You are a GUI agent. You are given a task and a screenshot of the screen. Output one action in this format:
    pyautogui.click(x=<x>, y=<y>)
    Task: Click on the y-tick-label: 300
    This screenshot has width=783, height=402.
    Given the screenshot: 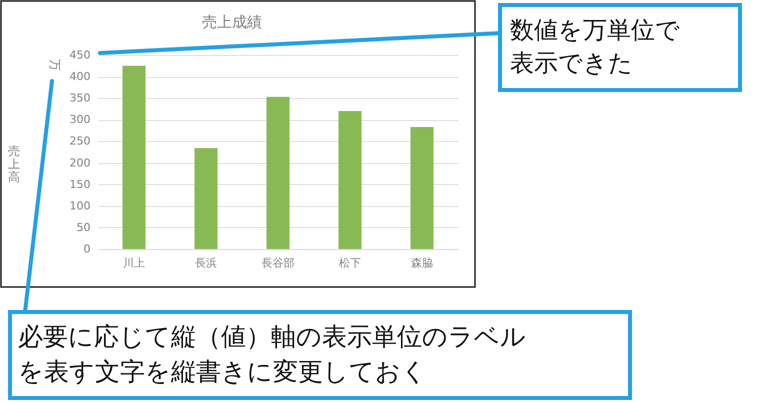 What is the action you would take?
    pyautogui.click(x=80, y=119)
    